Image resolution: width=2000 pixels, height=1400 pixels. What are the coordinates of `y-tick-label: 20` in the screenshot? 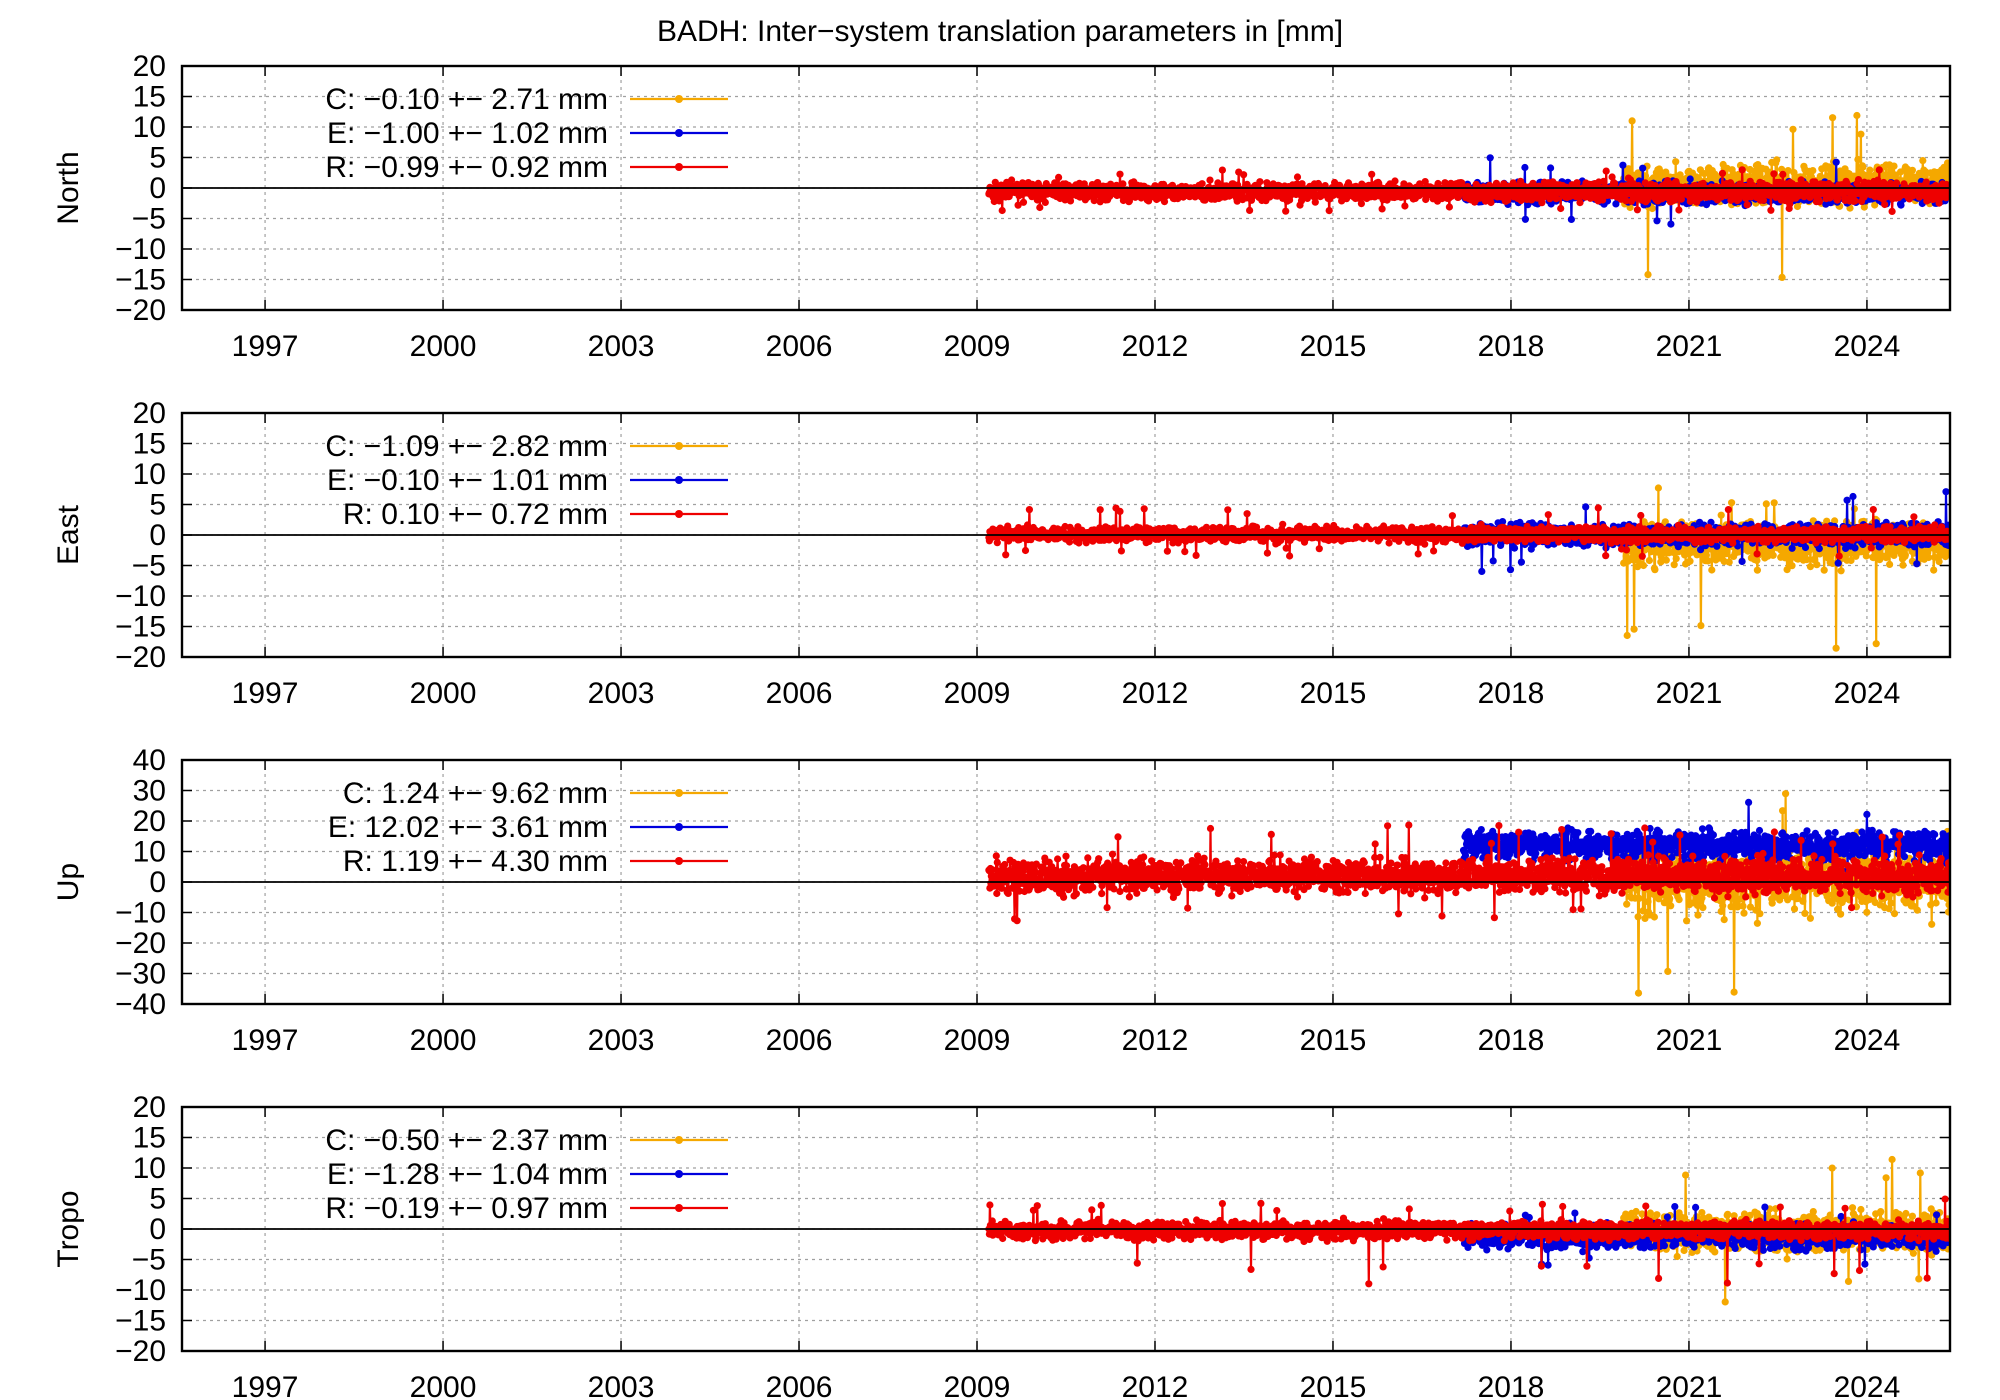 It's located at (149, 66).